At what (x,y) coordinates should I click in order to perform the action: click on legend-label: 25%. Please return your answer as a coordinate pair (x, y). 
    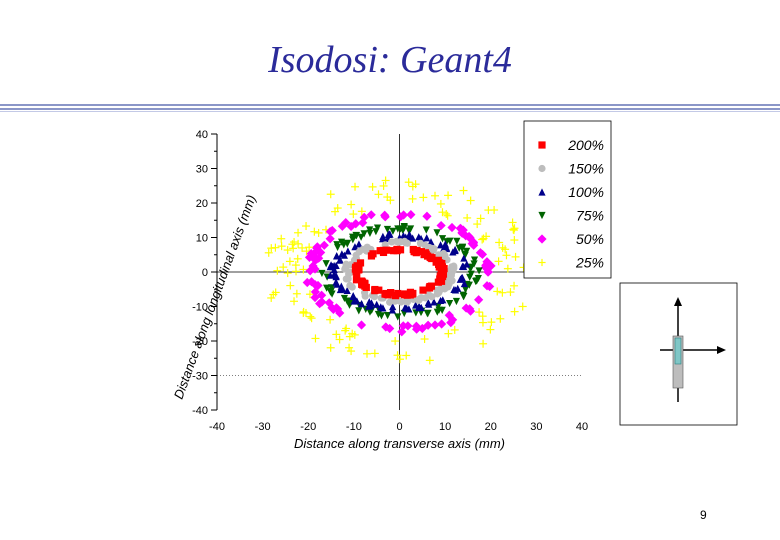
    Looking at the image, I should click on (589, 263).